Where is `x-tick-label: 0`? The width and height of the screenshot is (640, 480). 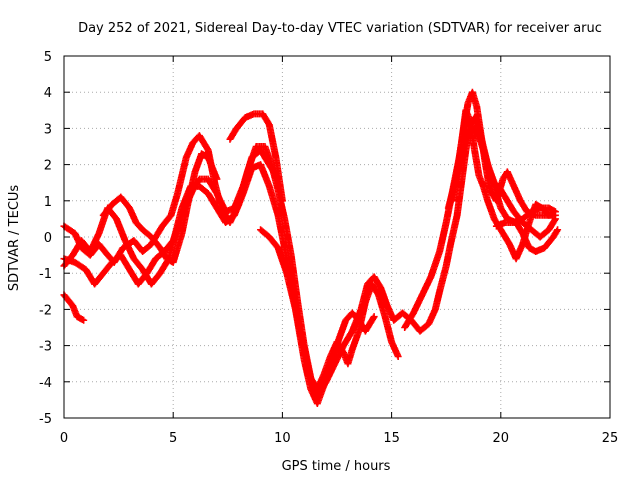
x-tick-label: 0 is located at coordinates (64, 438).